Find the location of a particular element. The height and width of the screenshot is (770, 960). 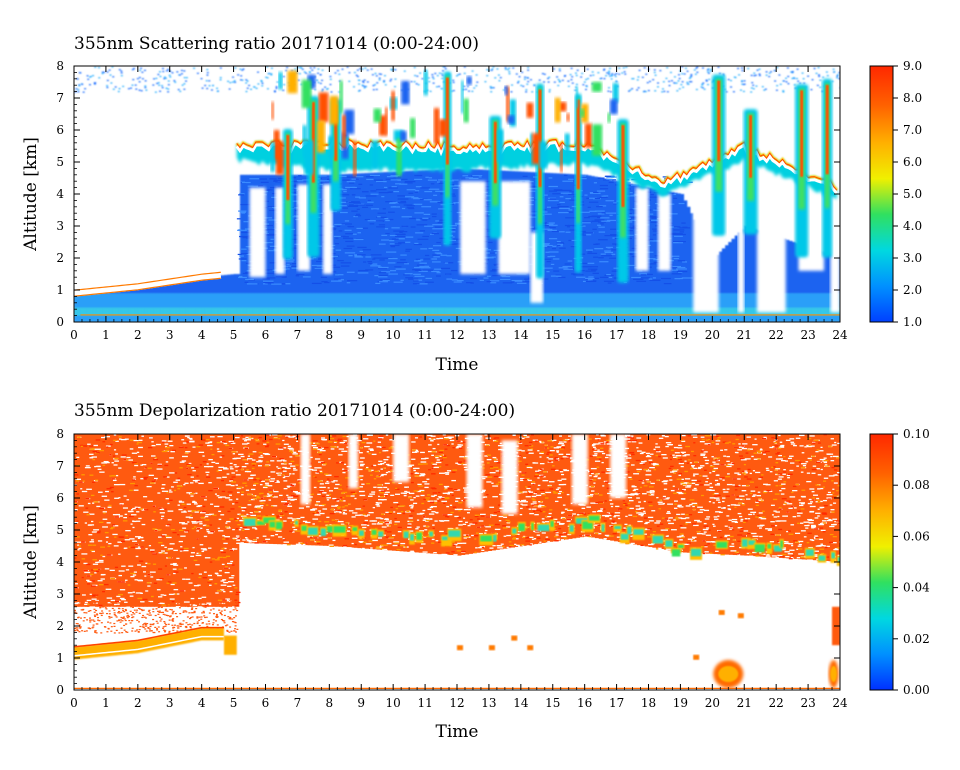

colorbar-tick-label: 9.0 is located at coordinates (912, 66).